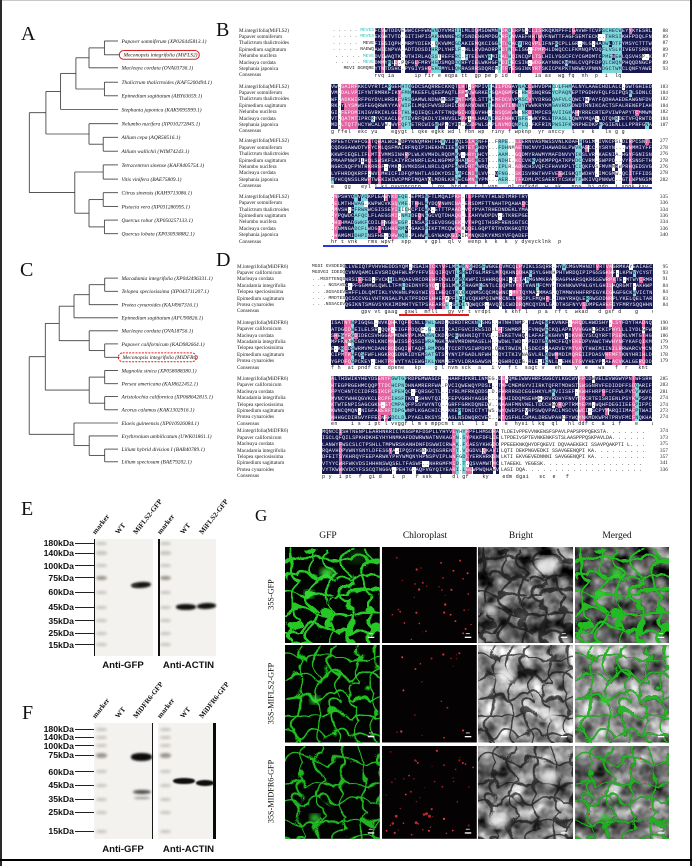 This screenshot has height=866, width=692. What do you see at coordinates (151, 137) in the screenshot?
I see `svg-text: Allium cepa (AQR58516.1)` at bounding box center [151, 137].